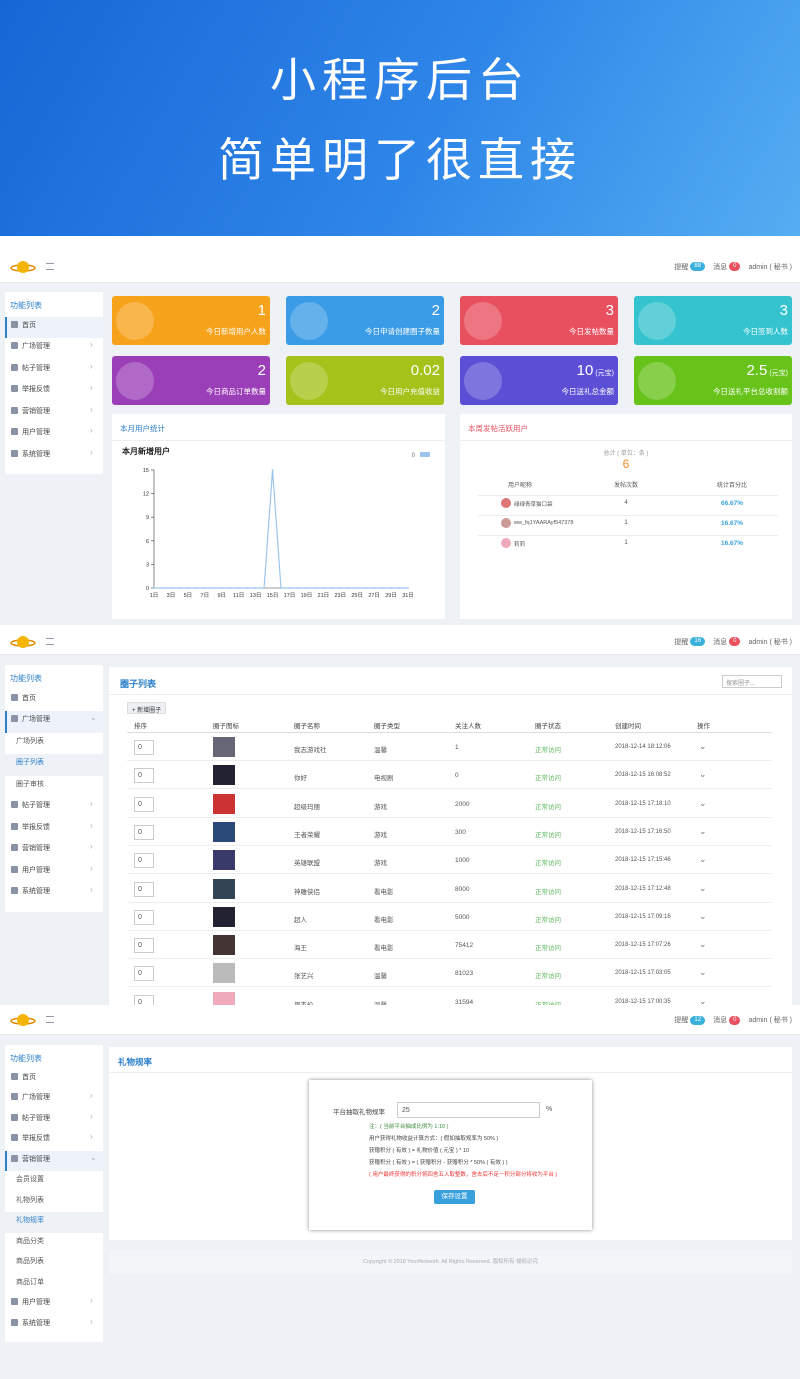 The height and width of the screenshot is (1379, 800). What do you see at coordinates (26, 305) in the screenshot?
I see `sidebar-title: 功能列表` at bounding box center [26, 305].